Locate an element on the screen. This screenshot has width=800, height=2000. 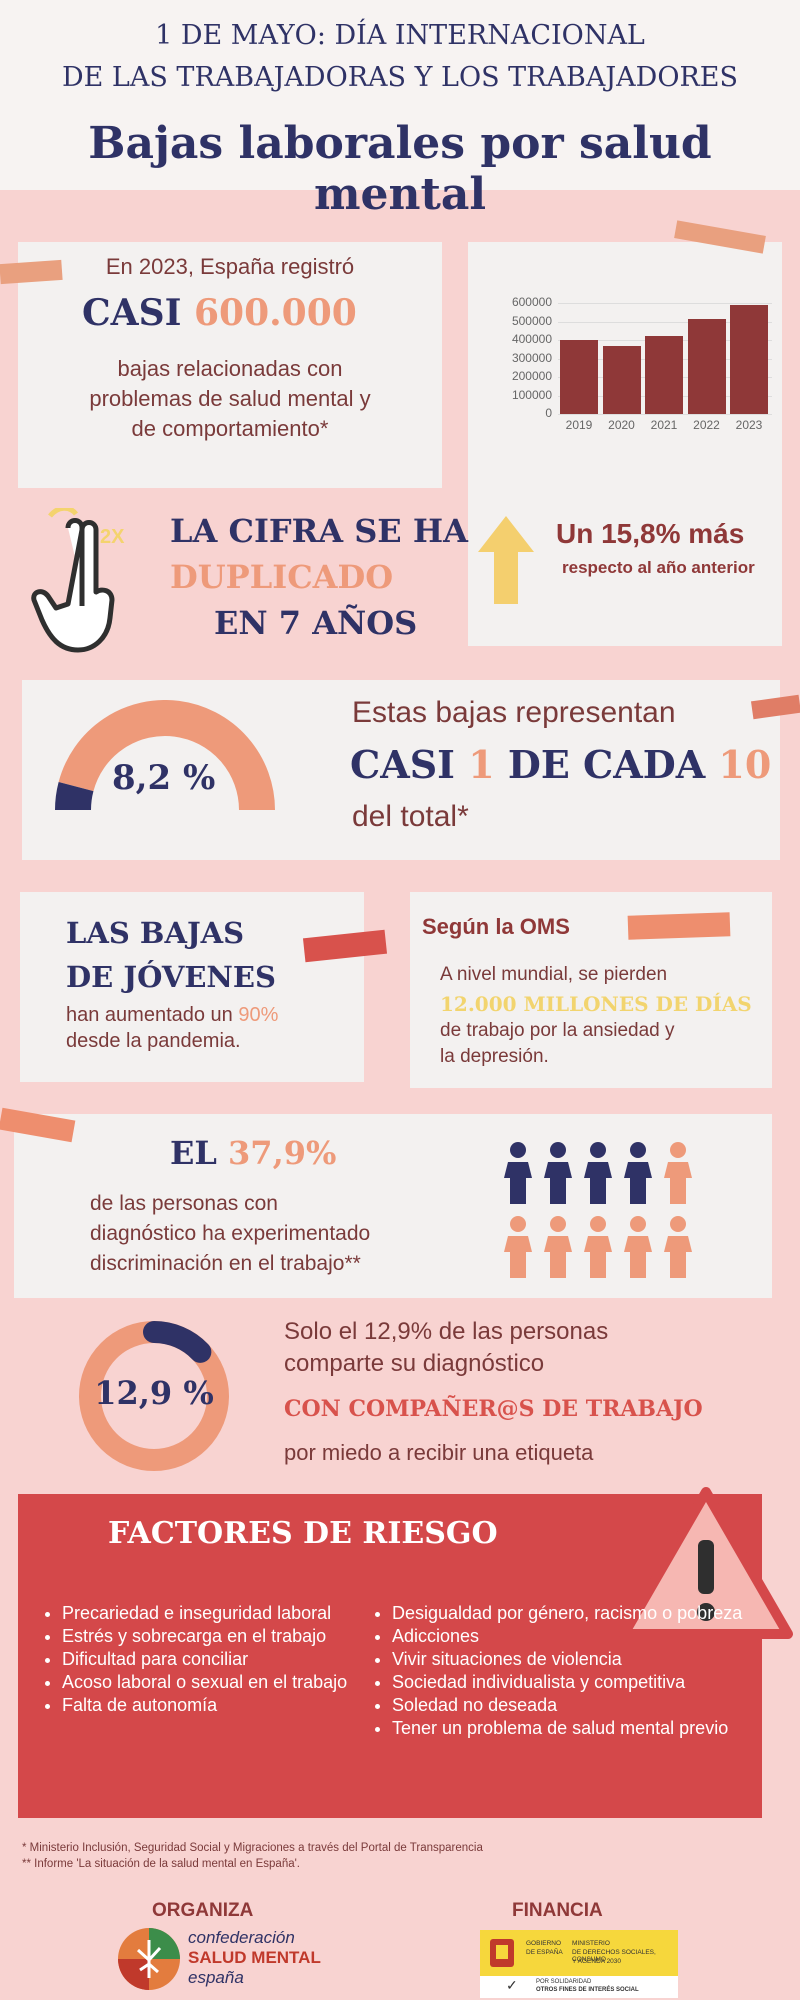
stat-number: CASI 600.000 is located at coordinates (219, 313).